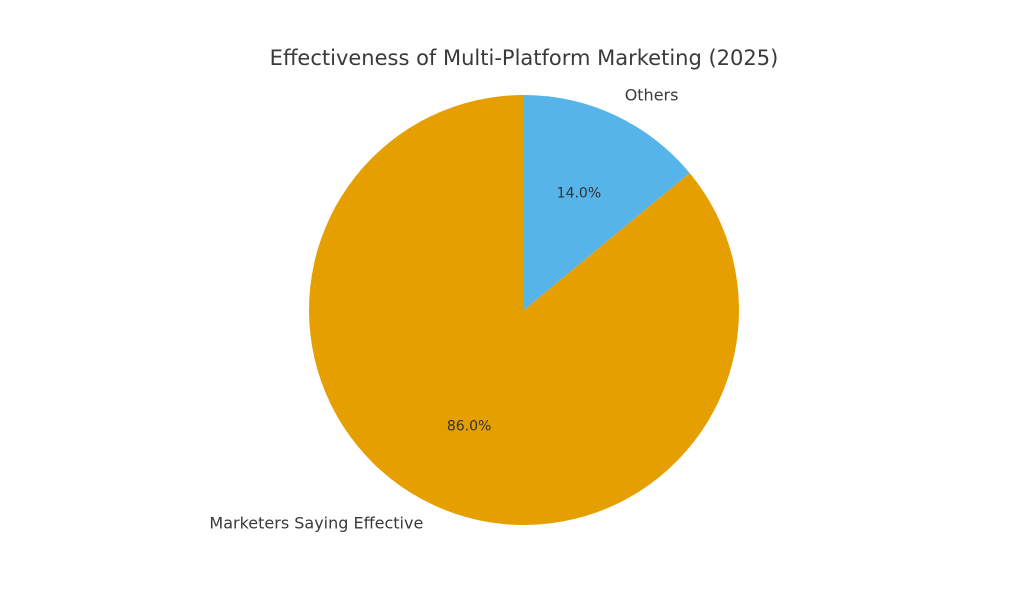 The height and width of the screenshot is (614, 1024). I want to click on slice-percent-others: 14.0%, so click(579, 193).